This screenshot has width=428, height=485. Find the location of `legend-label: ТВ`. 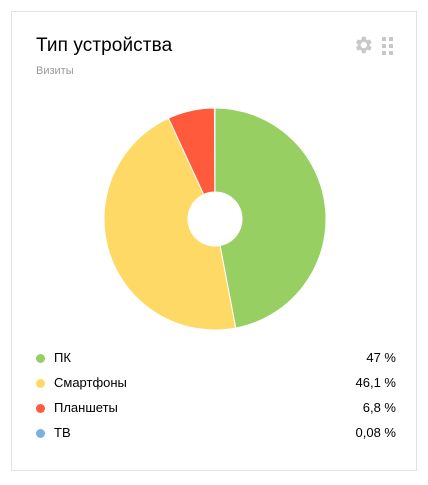

legend-label: ТВ is located at coordinates (62, 432).